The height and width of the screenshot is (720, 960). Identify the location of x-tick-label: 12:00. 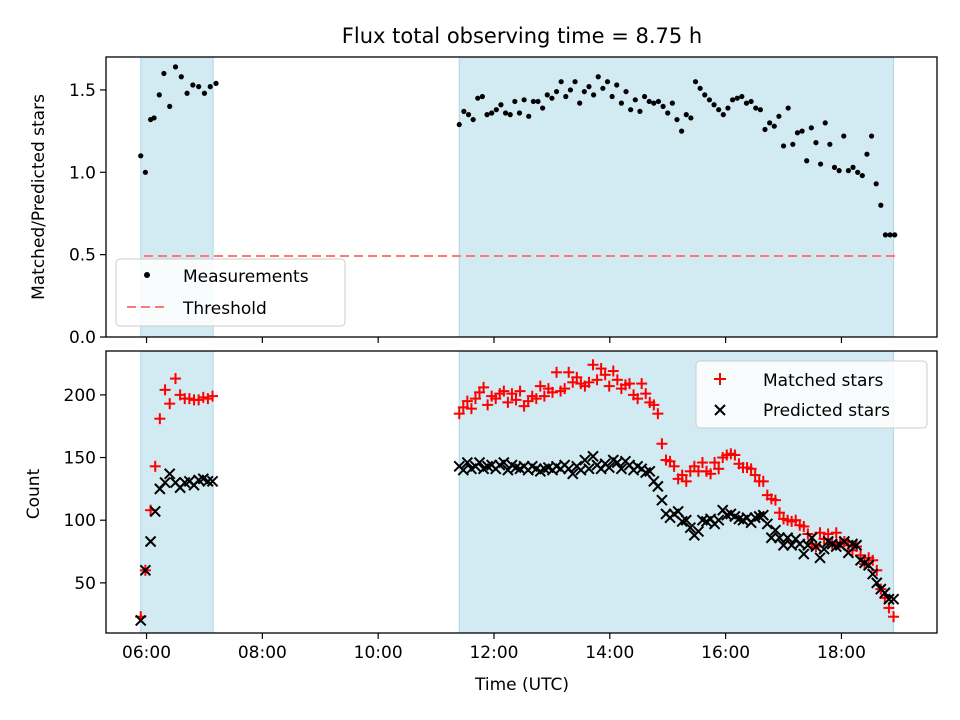
(493, 653).